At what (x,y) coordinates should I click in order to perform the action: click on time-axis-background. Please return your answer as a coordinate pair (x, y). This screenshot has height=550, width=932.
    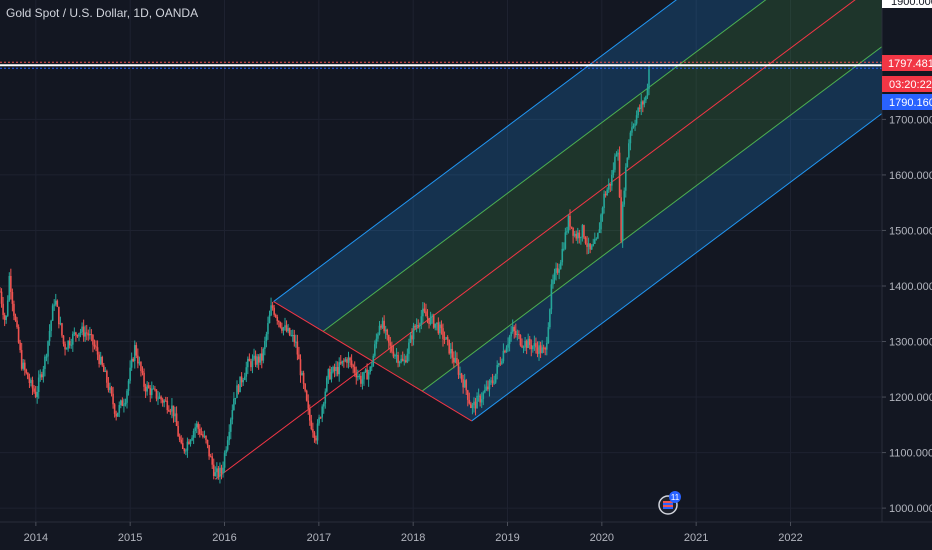
    Looking at the image, I should click on (466, 536).